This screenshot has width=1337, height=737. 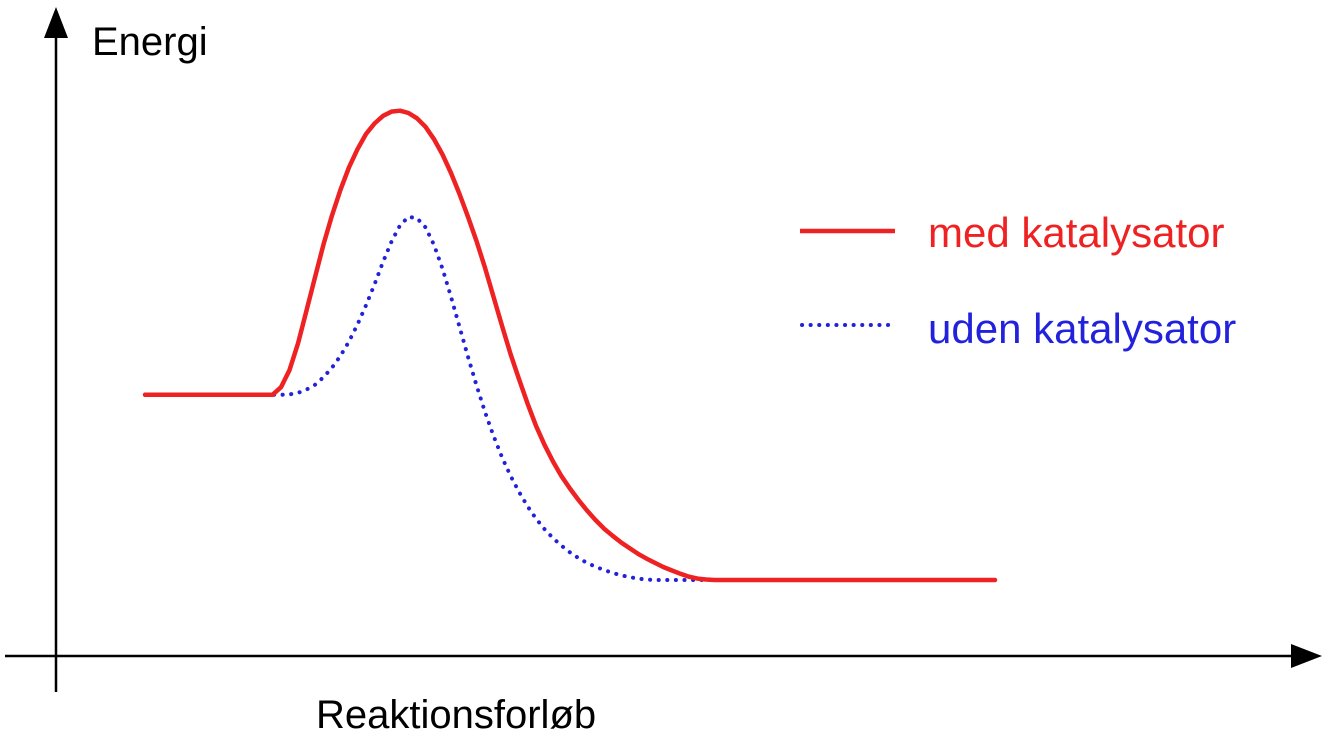 I want to click on x-axis-label: Reaktionsforløb, so click(x=456, y=715).